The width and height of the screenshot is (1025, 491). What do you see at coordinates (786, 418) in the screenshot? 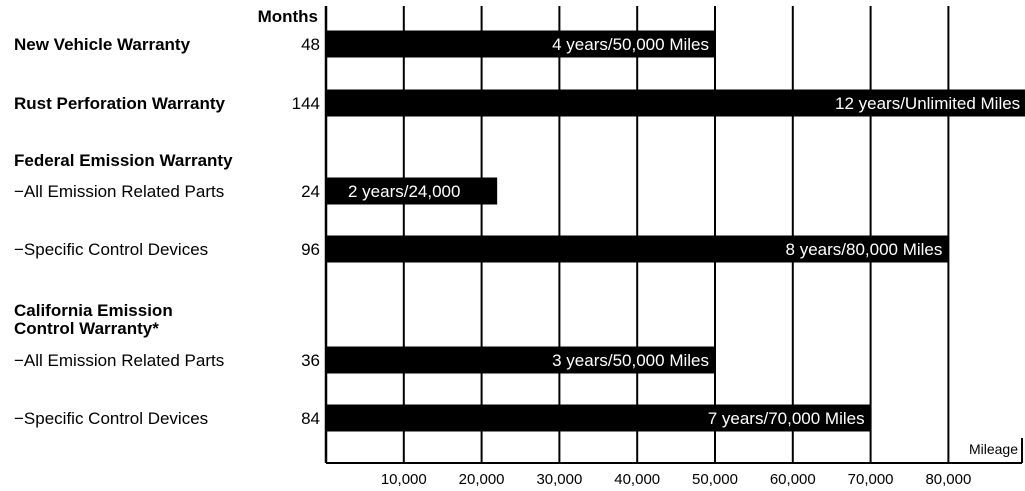
I see `bar-label: 7 years/70,000 Miles` at bounding box center [786, 418].